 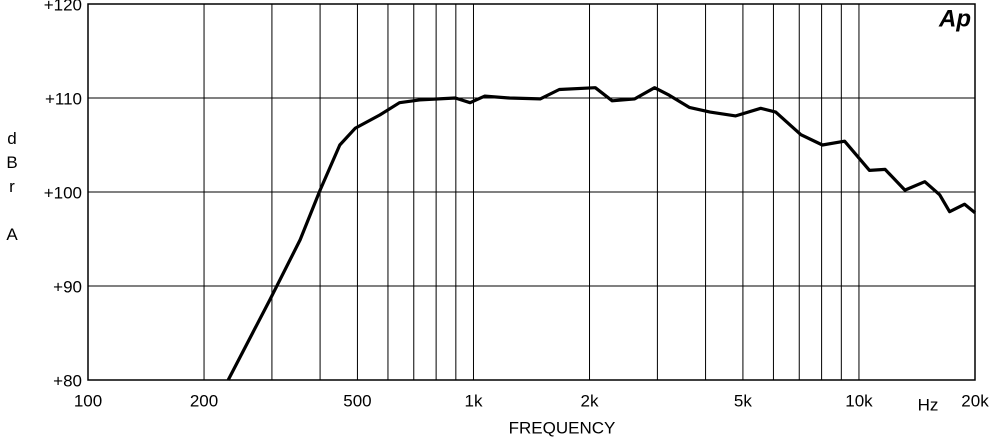 I want to click on y-tick-label: +100, so click(x=63, y=192).